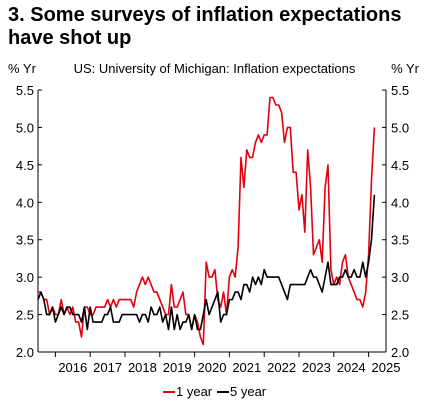 The width and height of the screenshot is (429, 410). I want to click on x-tick-label: 2025, so click(386, 367).